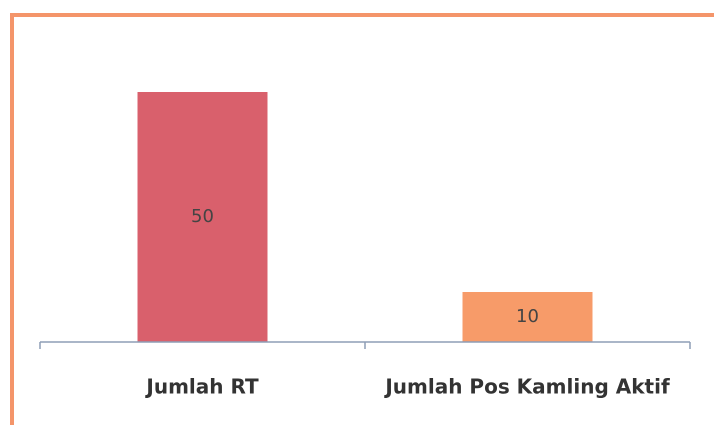 This screenshot has width=714, height=425. I want to click on x-tick-label: Jumlah RT, so click(201, 387).